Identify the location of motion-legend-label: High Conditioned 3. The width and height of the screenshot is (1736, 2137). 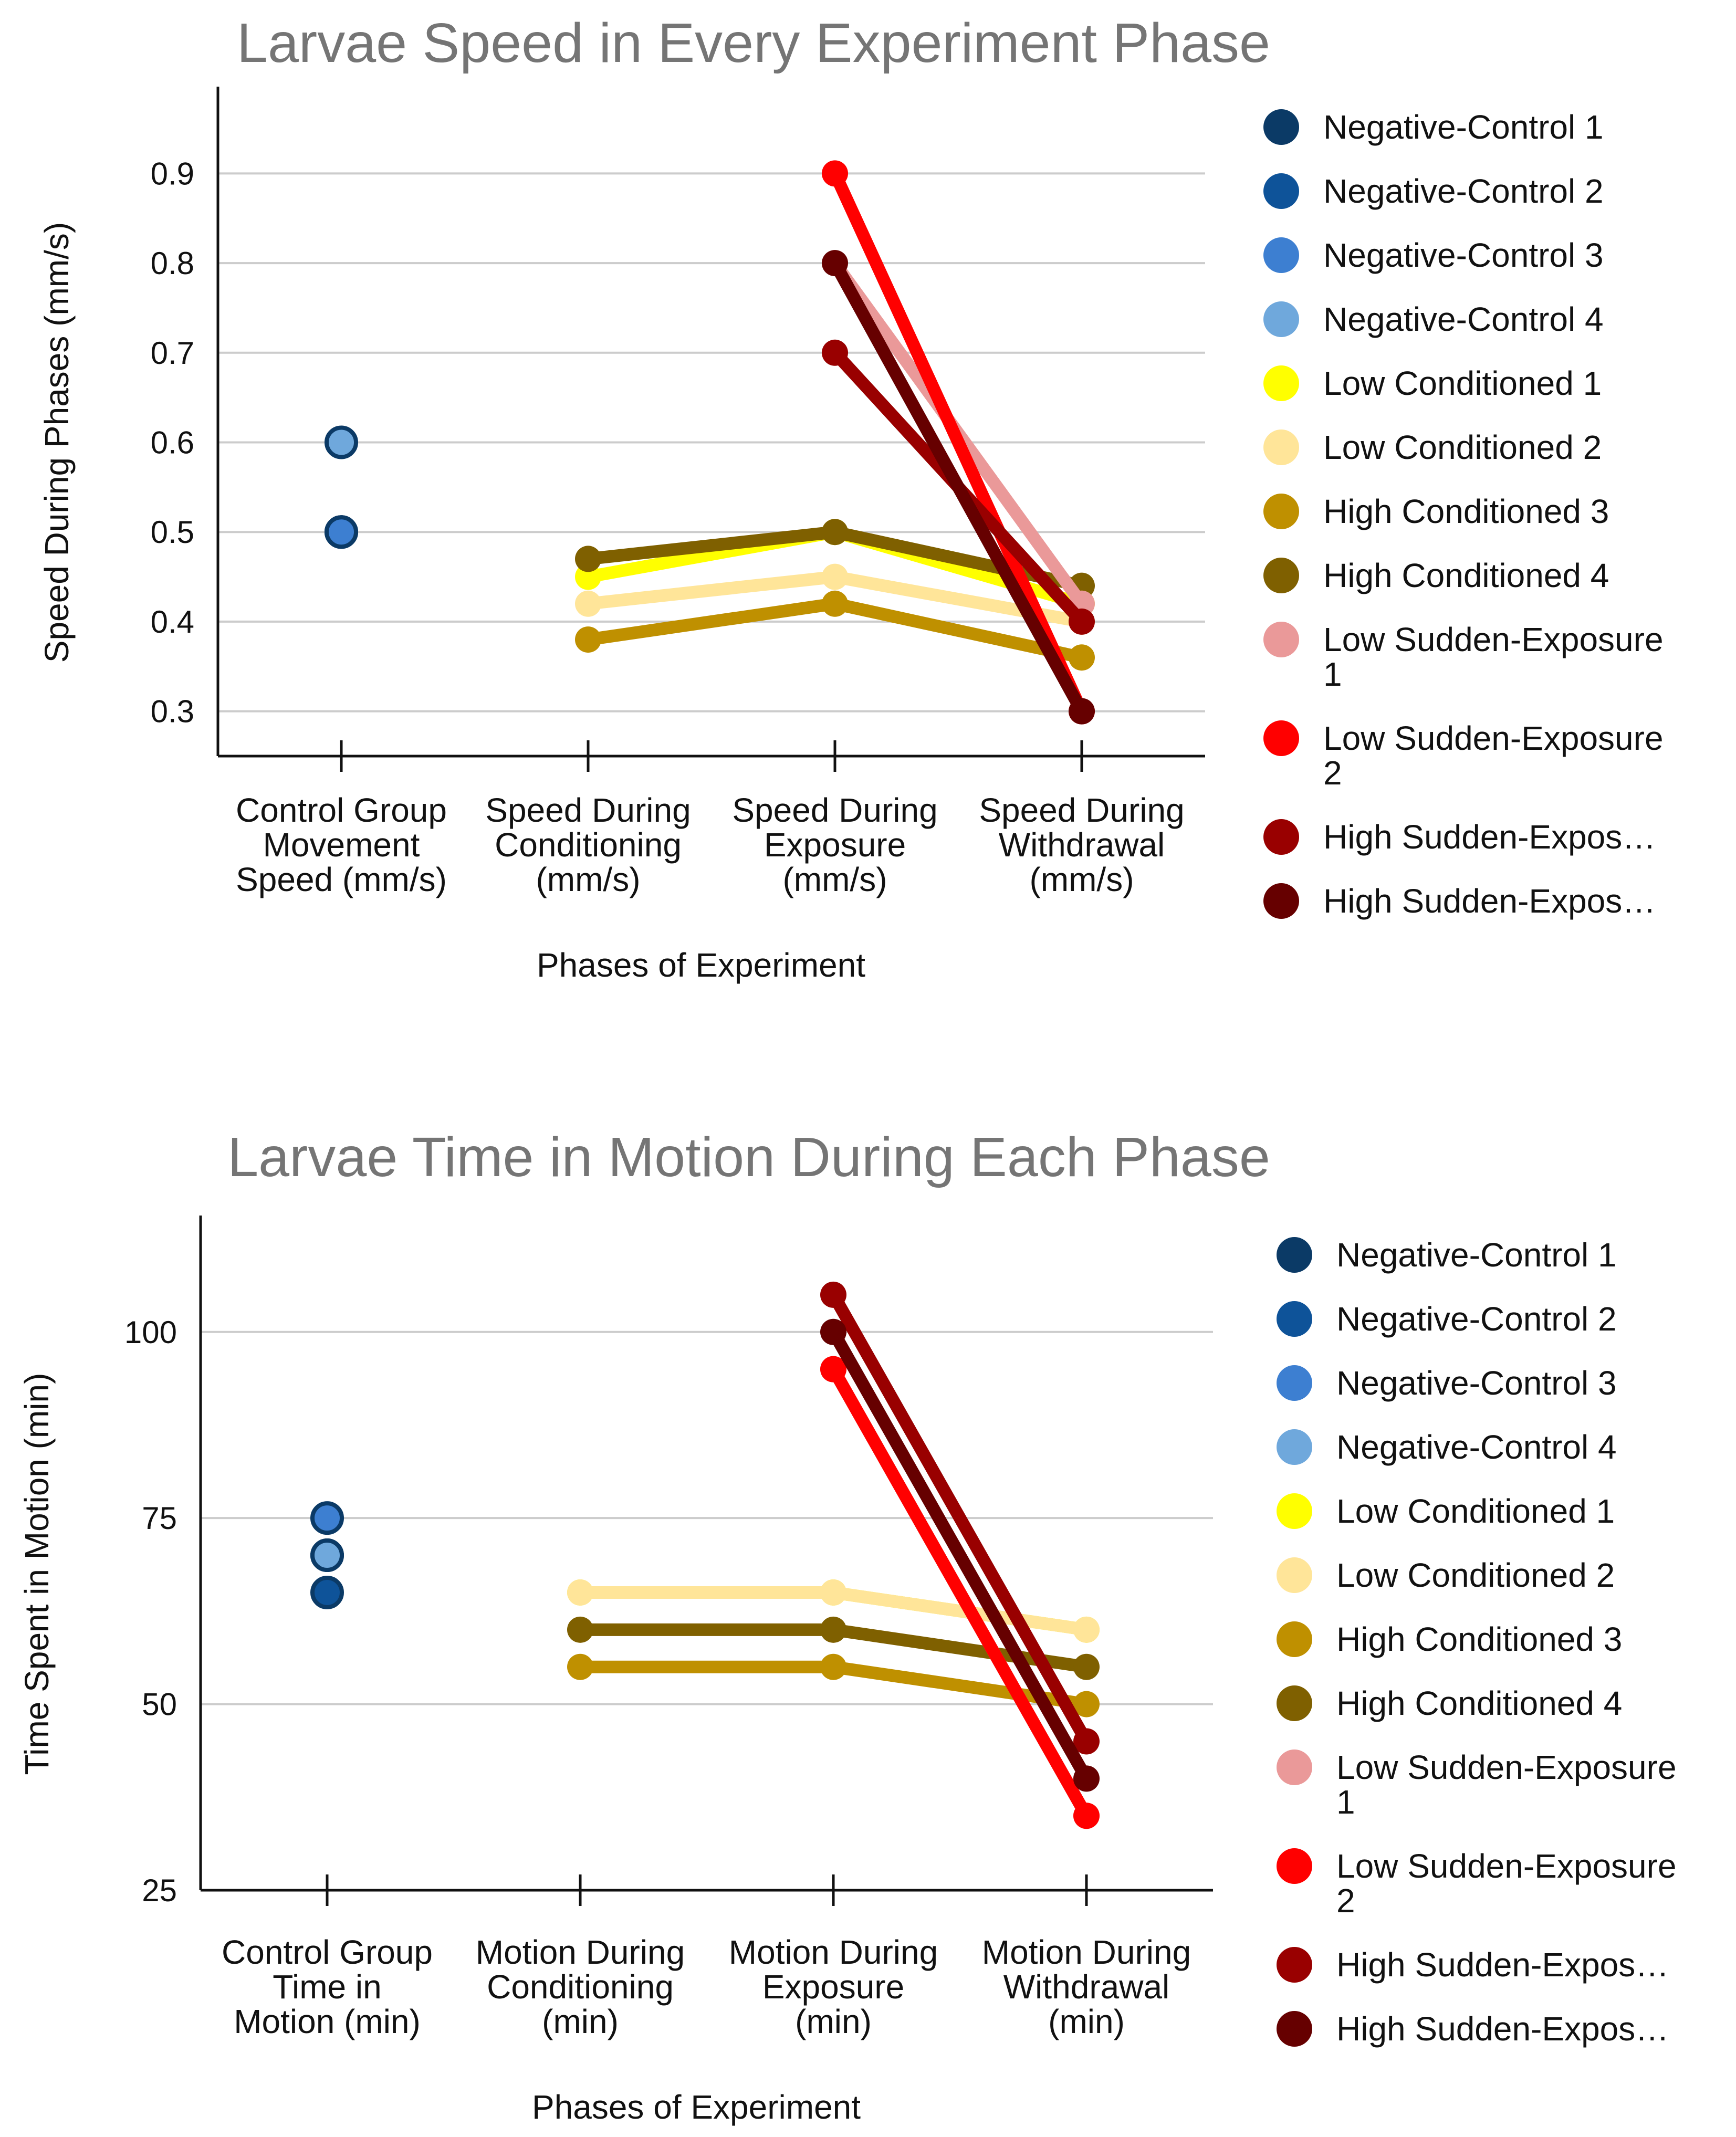
(1479, 1639).